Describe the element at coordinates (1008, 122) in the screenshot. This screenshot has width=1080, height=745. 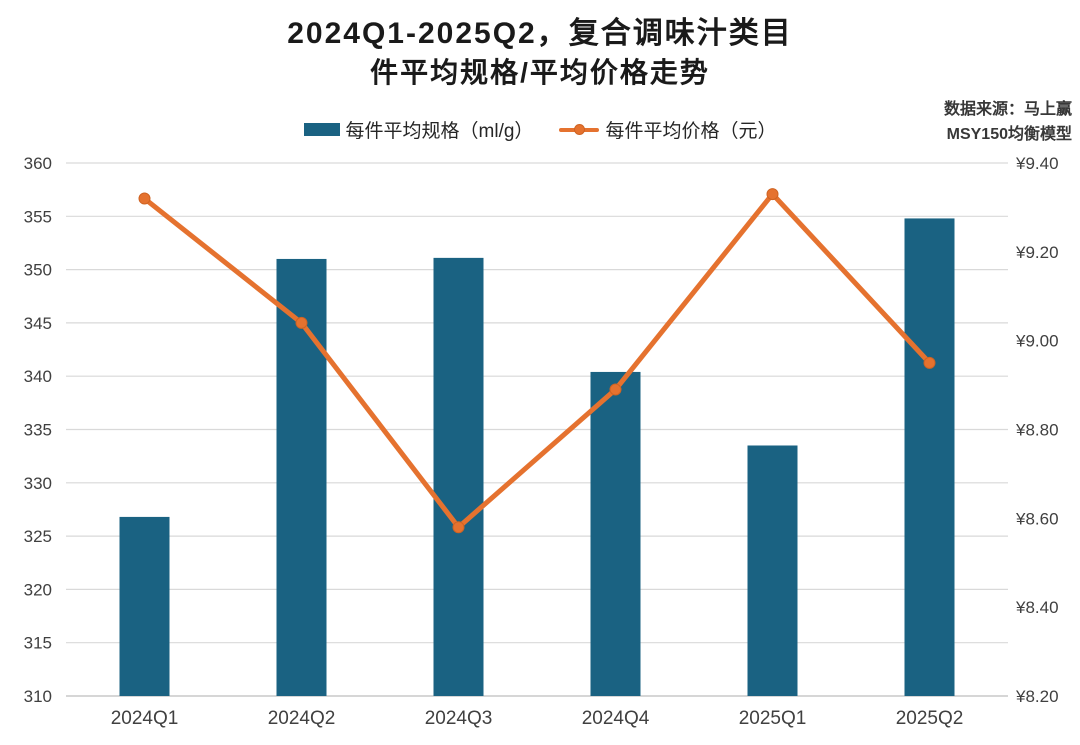
I see `data-source-note: 数据来源：马上赢 MSY150均衡模型` at that location.